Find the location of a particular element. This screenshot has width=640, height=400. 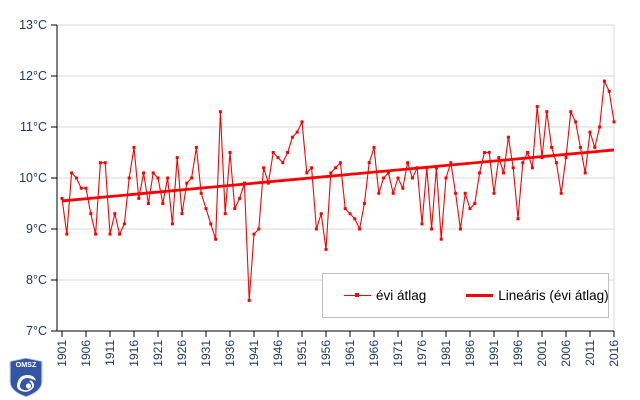

x-tick-label: 1976 is located at coordinates (422, 353).